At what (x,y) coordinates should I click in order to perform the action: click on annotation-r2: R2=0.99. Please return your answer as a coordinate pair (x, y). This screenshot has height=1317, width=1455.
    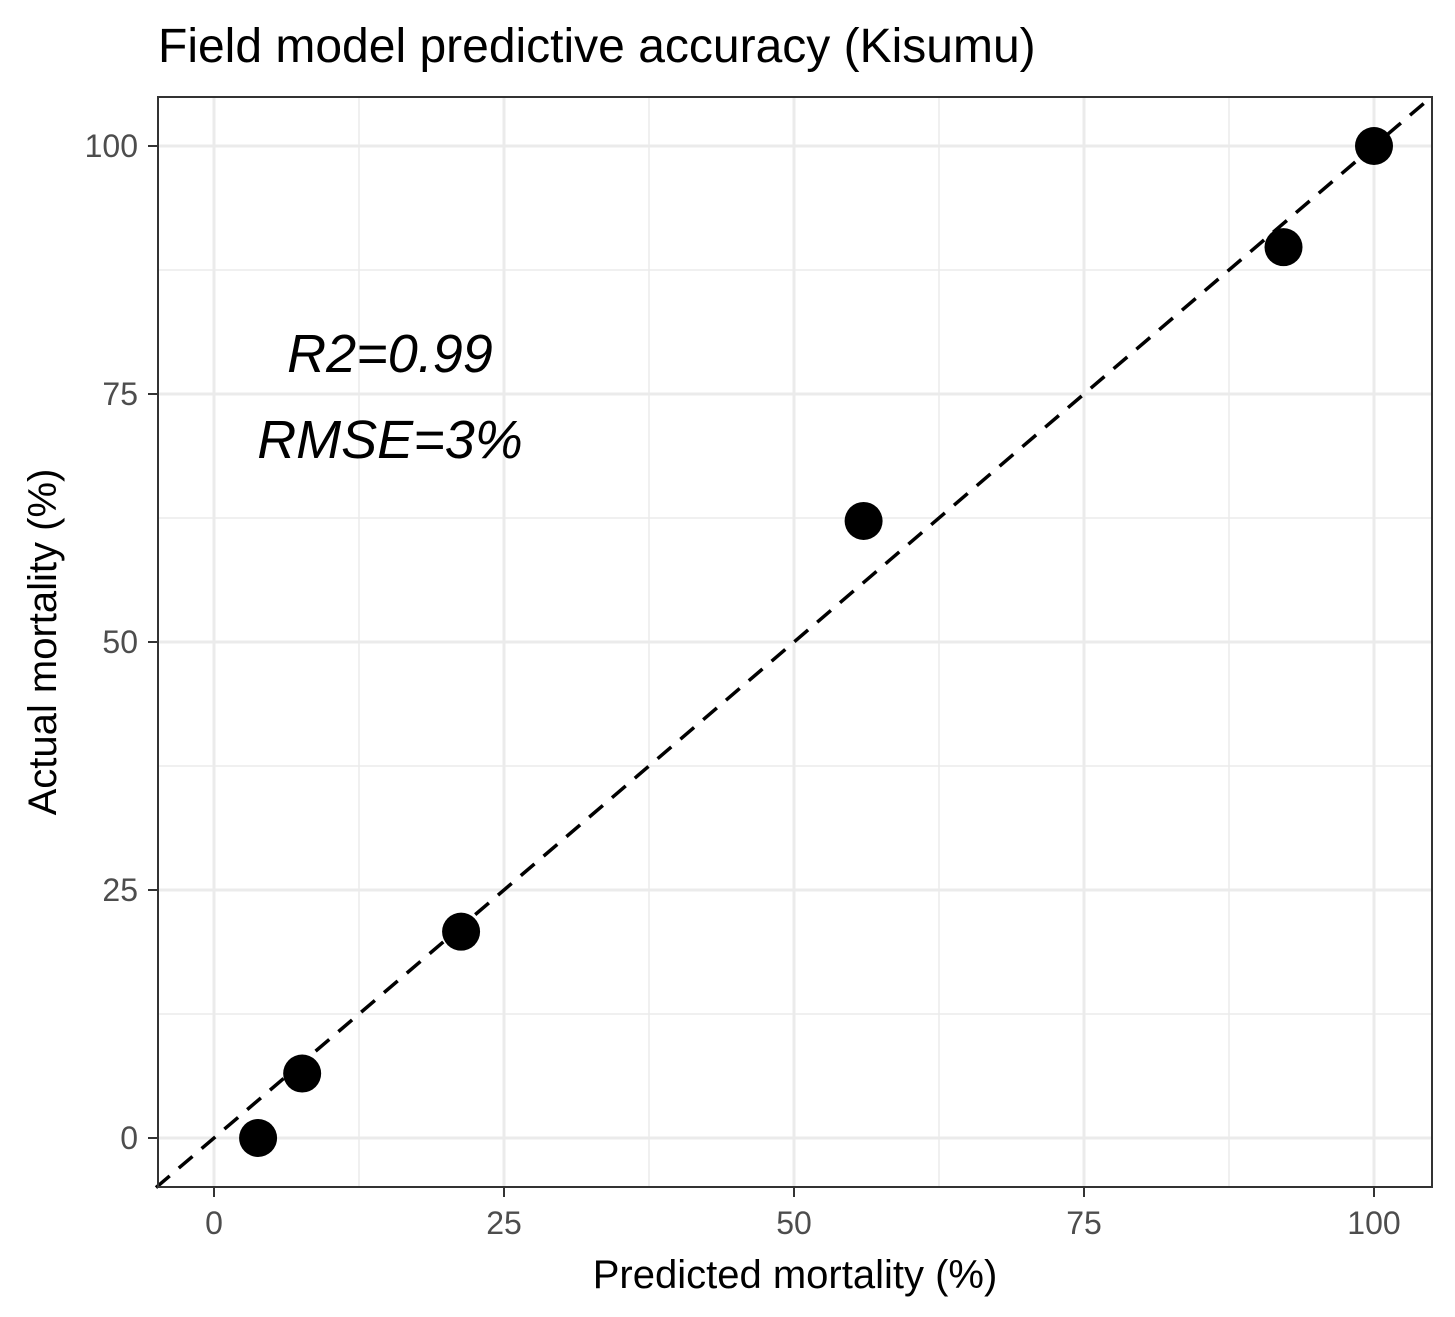
    Looking at the image, I should click on (390, 354).